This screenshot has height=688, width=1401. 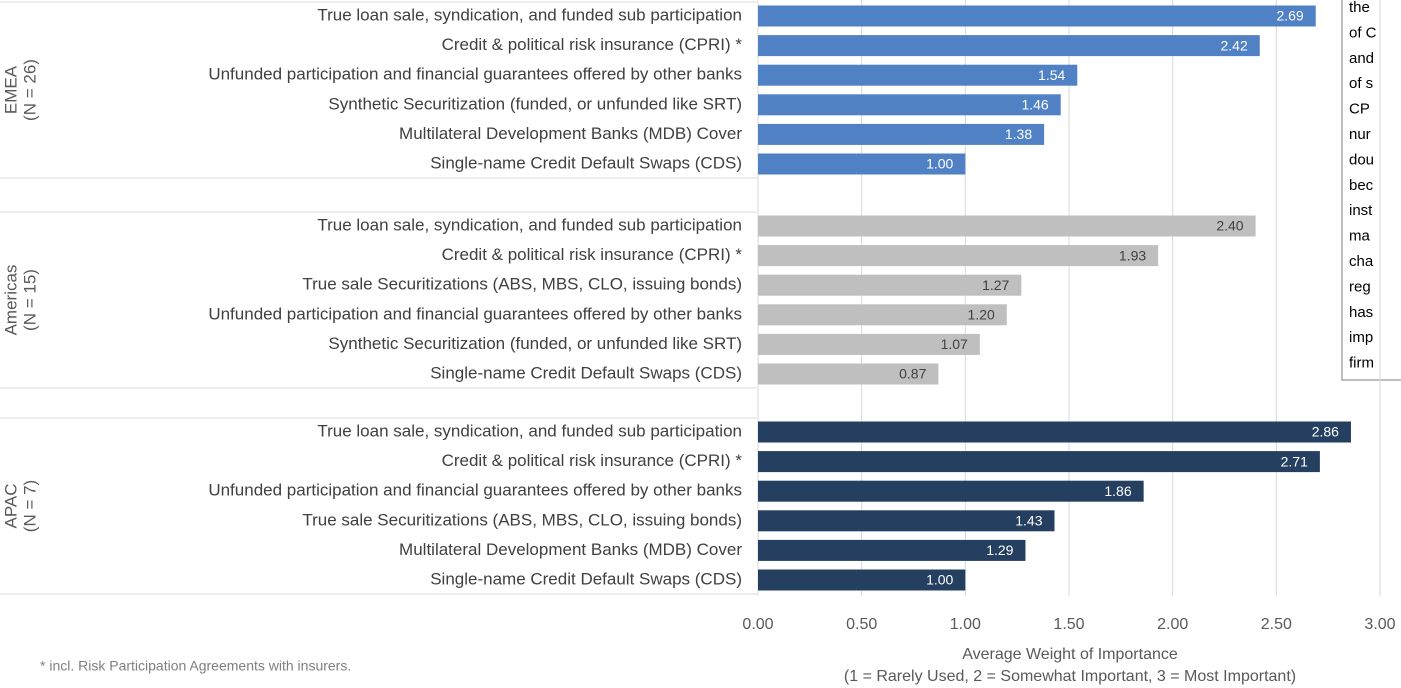 I want to click on annotation-text: CP, so click(x=1359, y=109).